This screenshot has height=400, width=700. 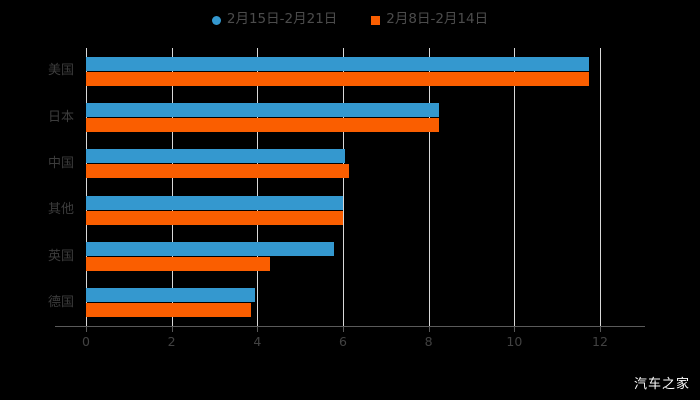 I want to click on legend-item-series-1: 2月15日-2月21日, so click(x=274, y=19).